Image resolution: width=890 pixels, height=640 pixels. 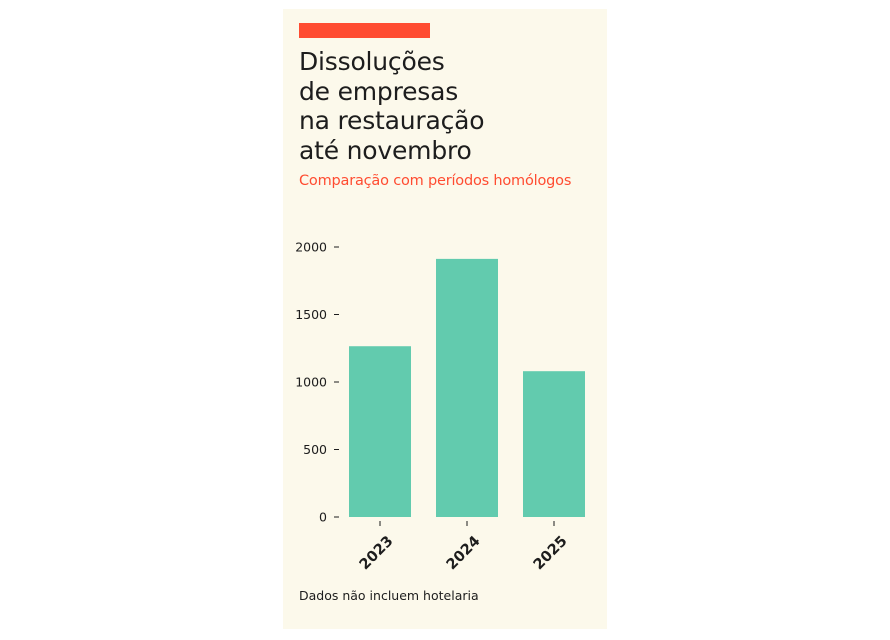 What do you see at coordinates (554, 444) in the screenshot?
I see `bar-2025` at bounding box center [554, 444].